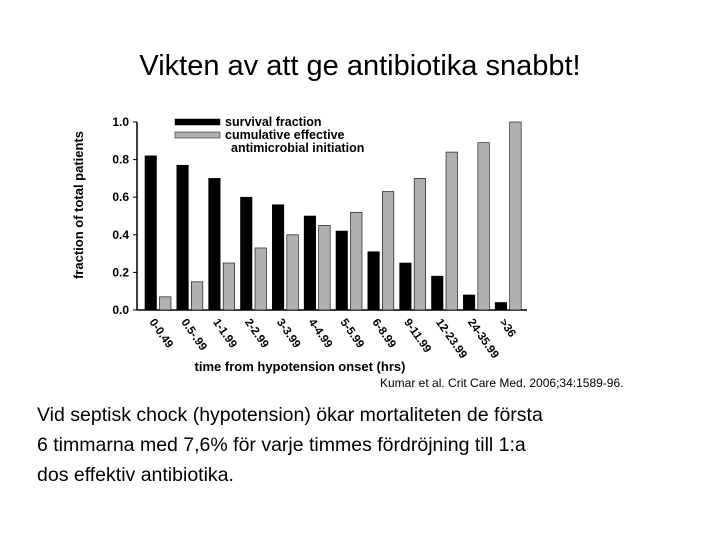 The image size is (720, 540). Describe the element at coordinates (120, 310) in the screenshot. I see `y-tick-label: 0.0` at that location.